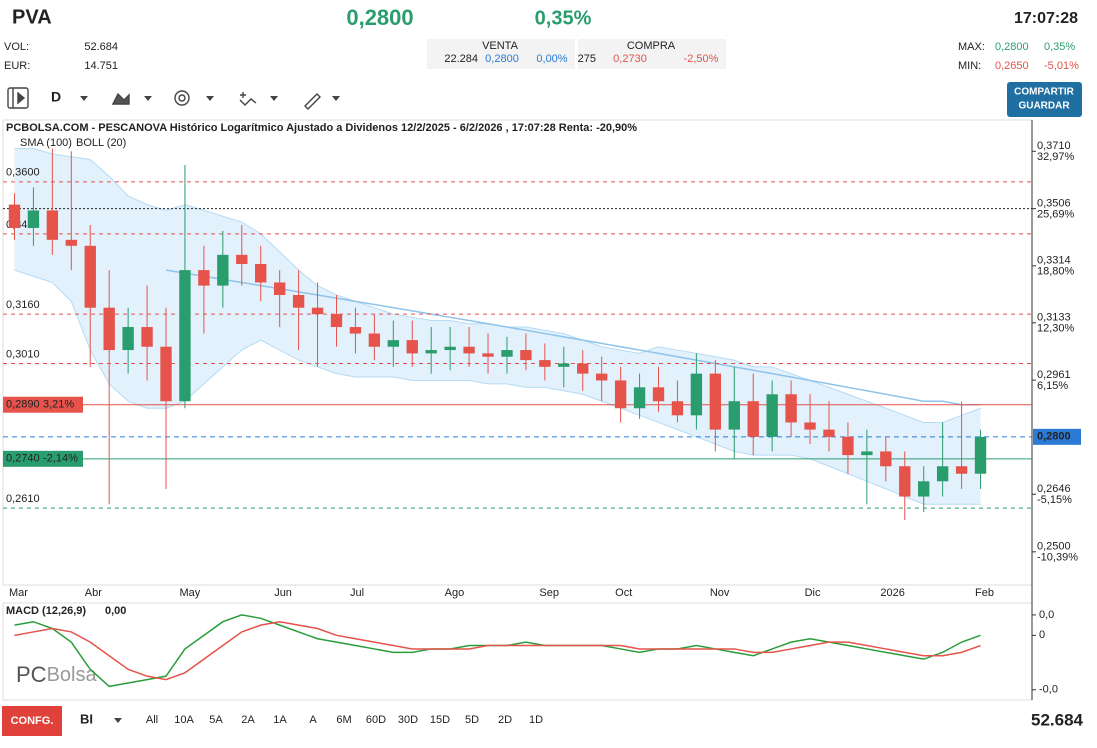  I want to click on period: D, so click(56, 97).